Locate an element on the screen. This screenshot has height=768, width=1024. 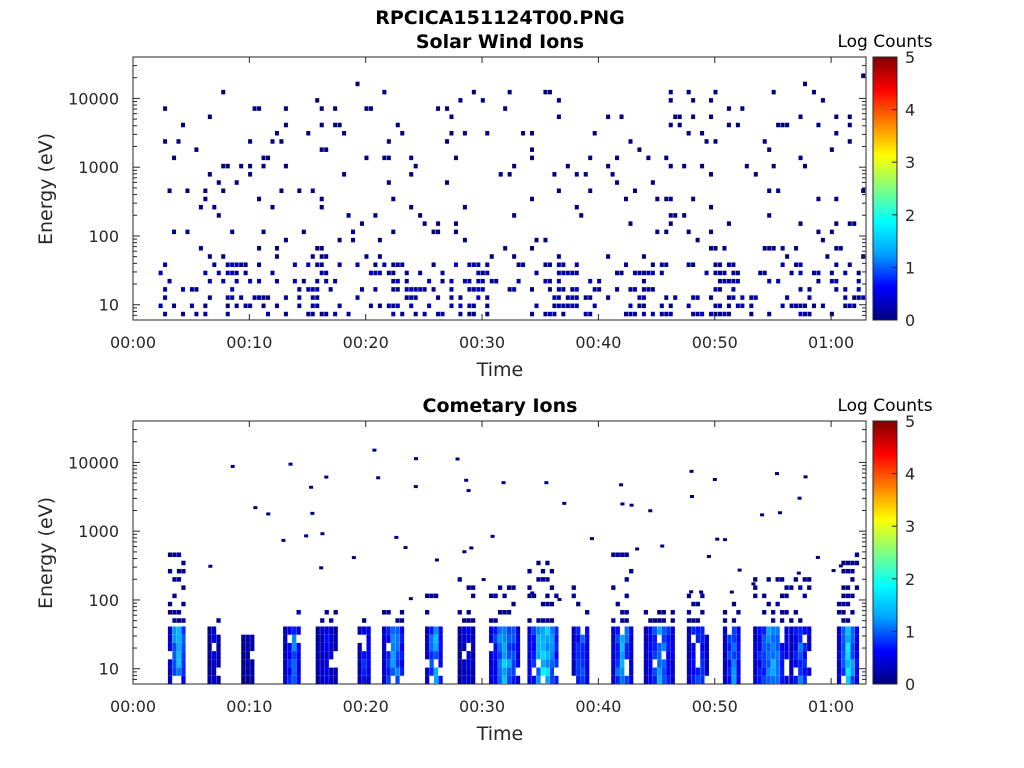
y-tick-label: 100 is located at coordinates (103, 236).